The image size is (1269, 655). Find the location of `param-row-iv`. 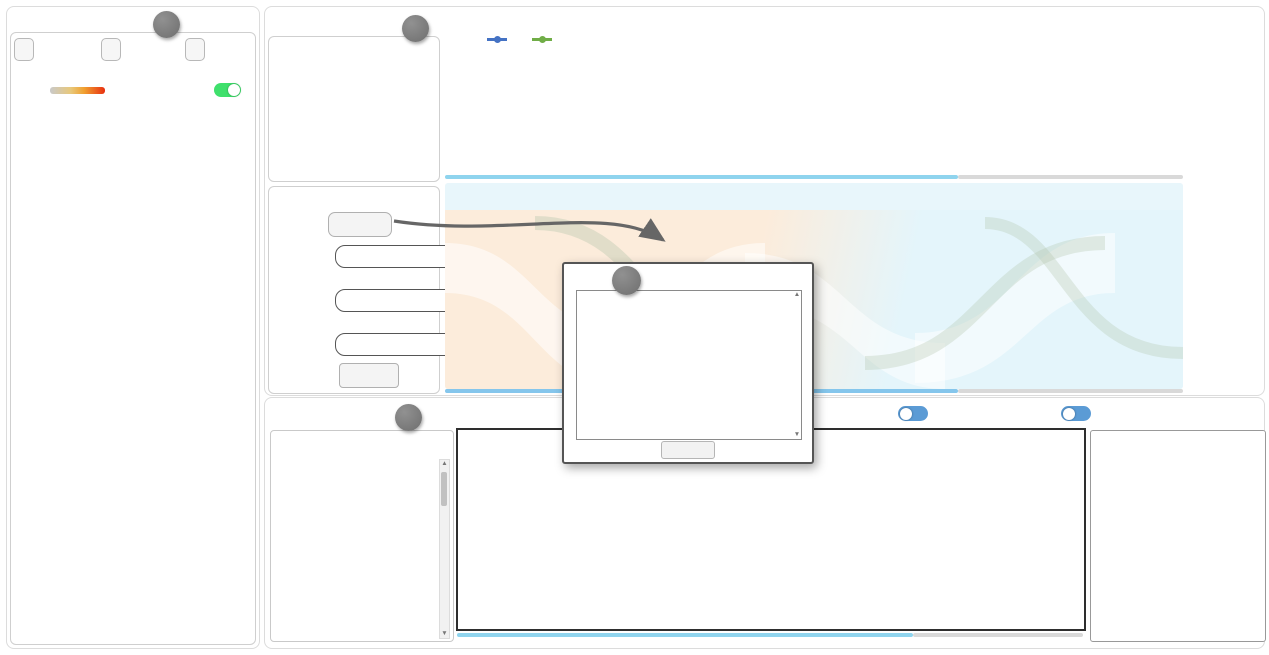

param-row-iv is located at coordinates (367, 344).